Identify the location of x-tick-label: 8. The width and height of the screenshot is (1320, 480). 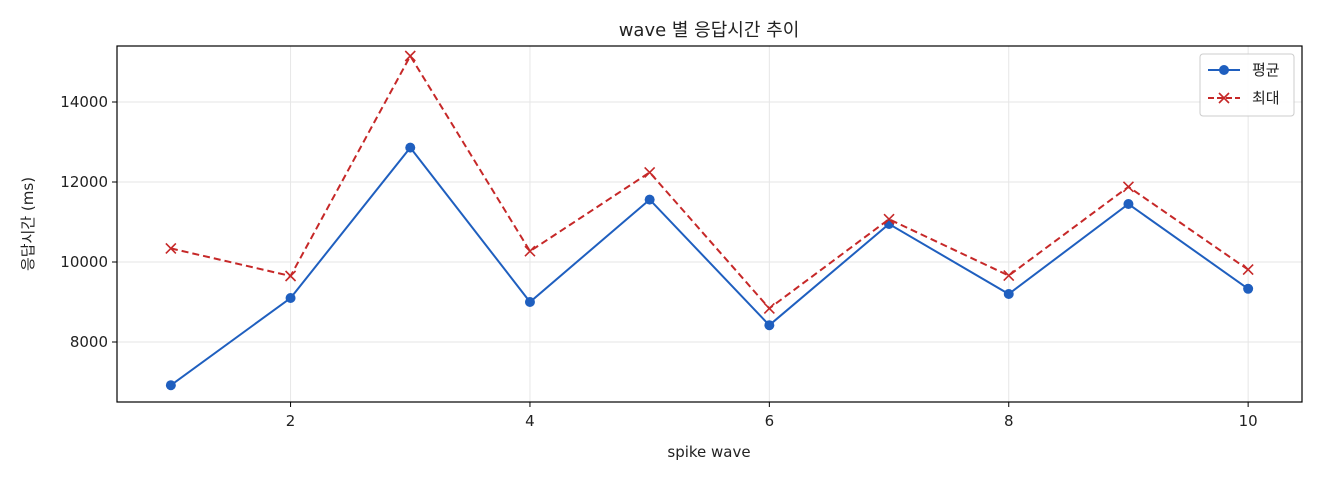
(1009, 421).